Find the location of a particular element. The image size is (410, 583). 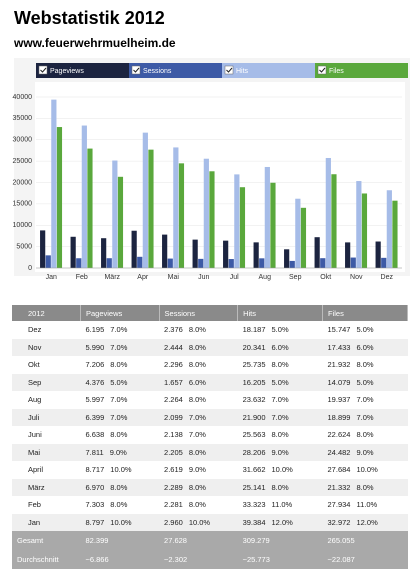

header-cell: 2012 is located at coordinates (46, 313).